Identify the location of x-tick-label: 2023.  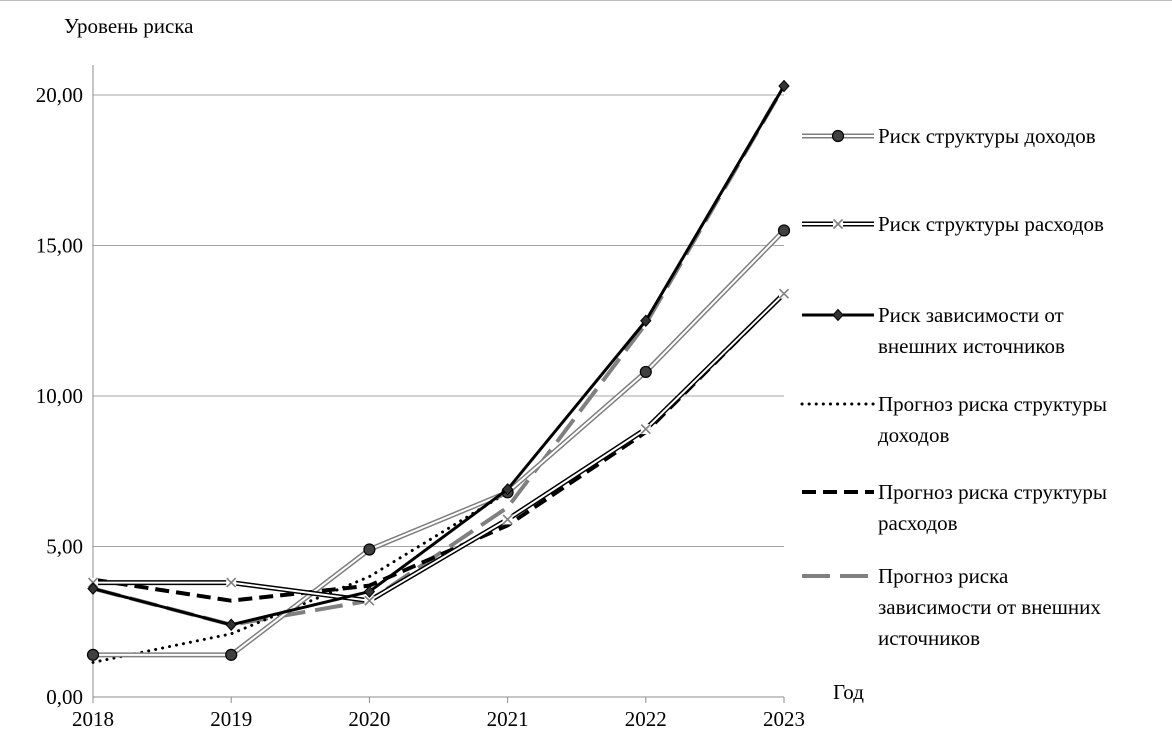
(784, 719).